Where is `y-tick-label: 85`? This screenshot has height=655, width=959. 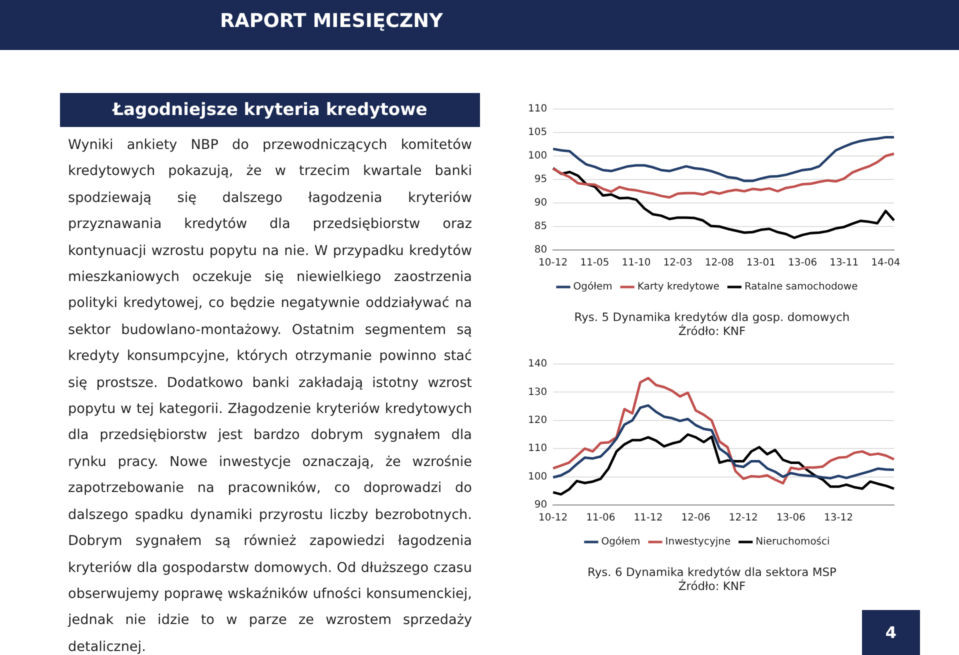
y-tick-label: 85 is located at coordinates (541, 226).